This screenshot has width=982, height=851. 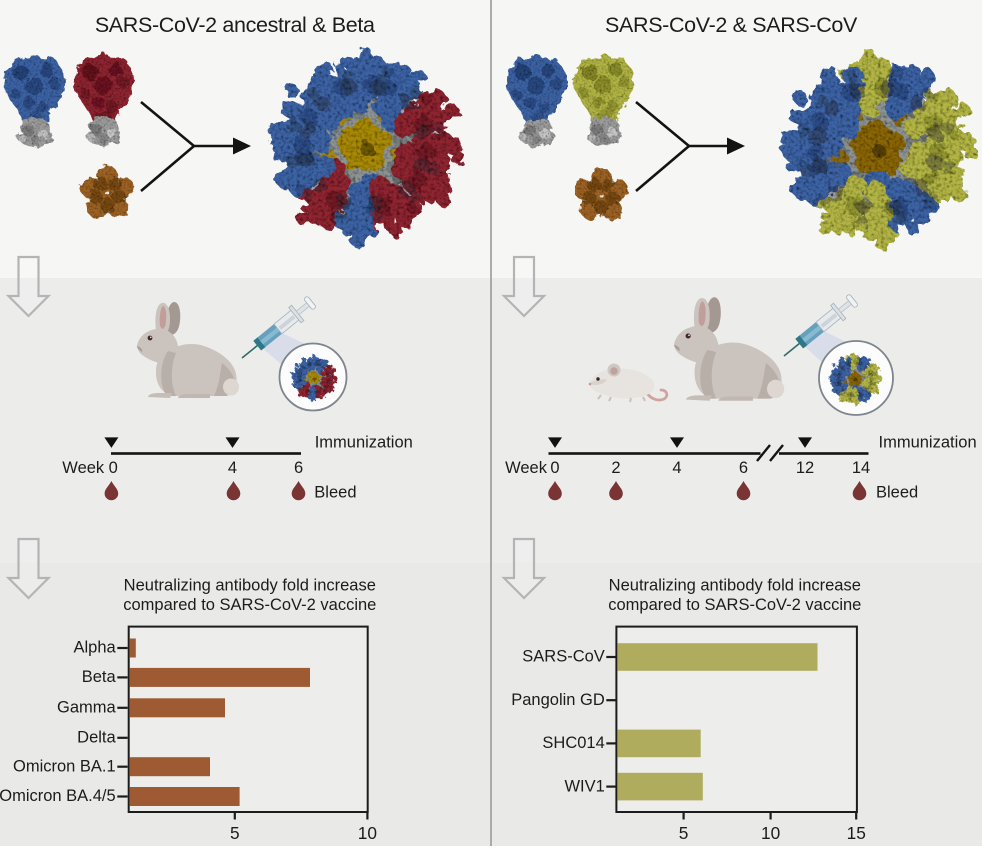 I want to click on svg-text: Alpha, so click(x=94, y=648).